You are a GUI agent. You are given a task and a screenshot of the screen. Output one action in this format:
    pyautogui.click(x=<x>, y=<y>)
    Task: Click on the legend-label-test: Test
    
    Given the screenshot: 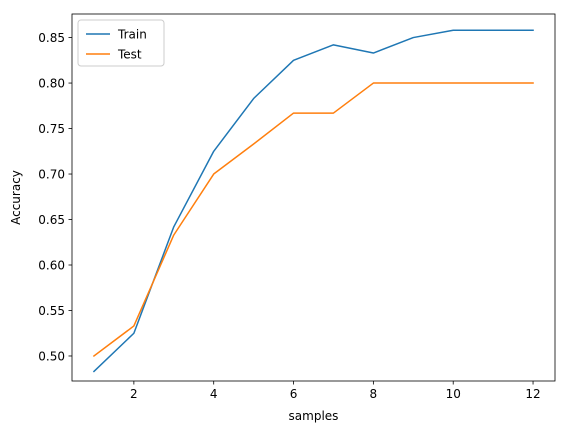 What is the action you would take?
    pyautogui.click(x=129, y=54)
    